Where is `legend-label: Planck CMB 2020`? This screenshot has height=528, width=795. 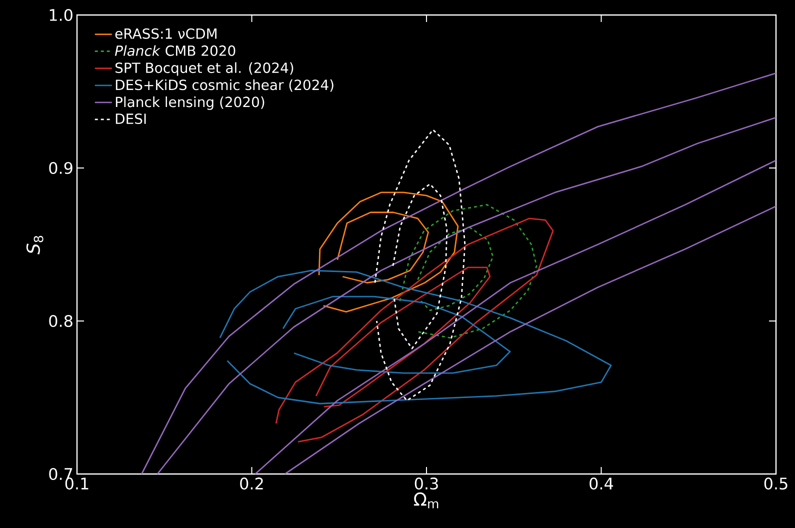
legend-label: Planck CMB 2020 is located at coordinates (175, 50).